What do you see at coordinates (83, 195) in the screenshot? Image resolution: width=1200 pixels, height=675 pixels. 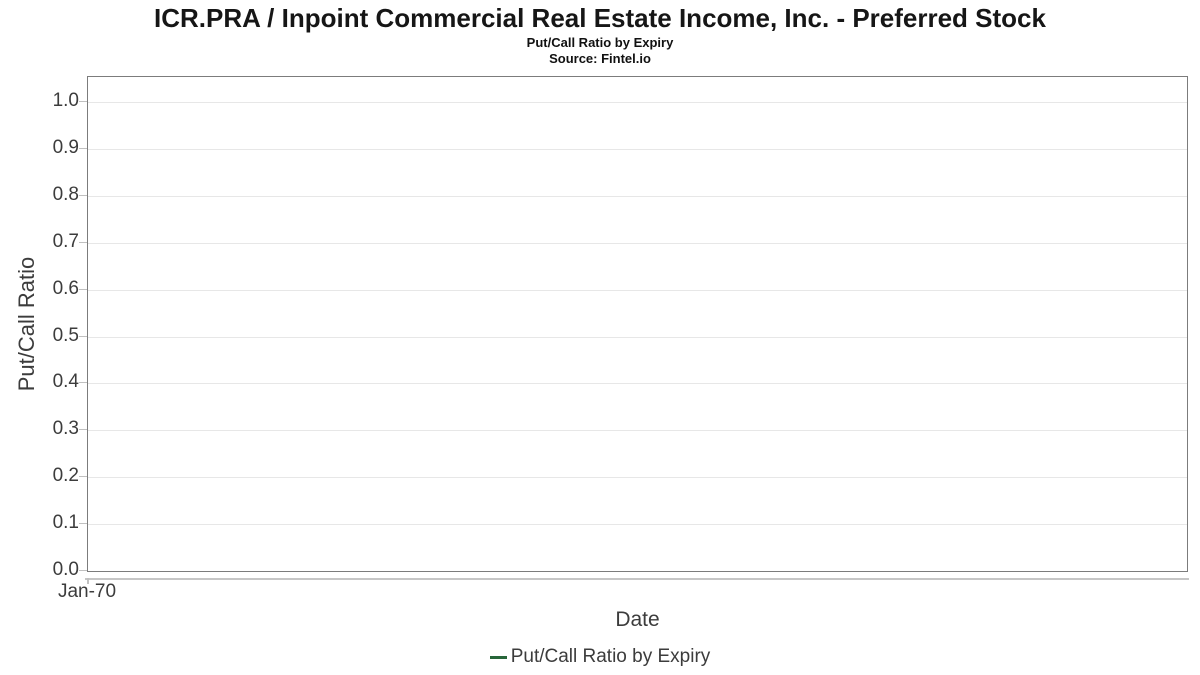 I see `y-tick-mark-0.8` at bounding box center [83, 195].